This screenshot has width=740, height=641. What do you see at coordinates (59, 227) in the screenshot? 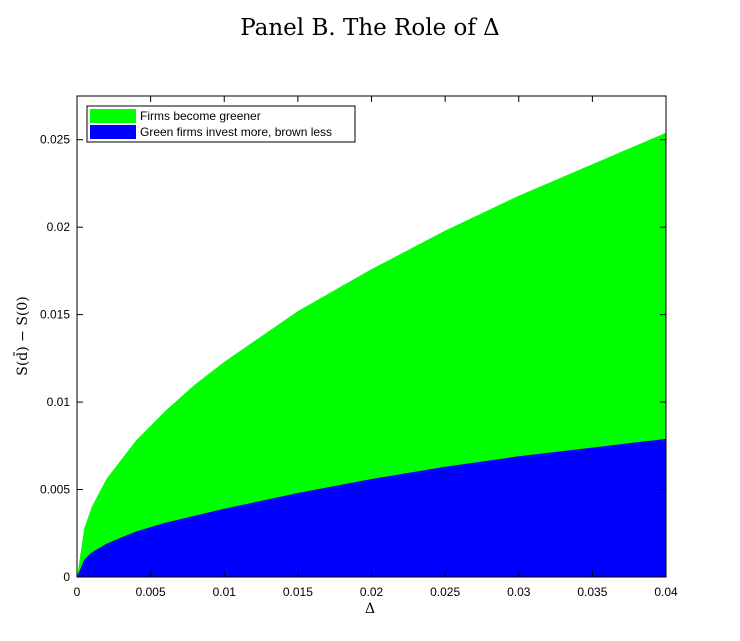
I see `y-tick-label: 0.02` at bounding box center [59, 227].